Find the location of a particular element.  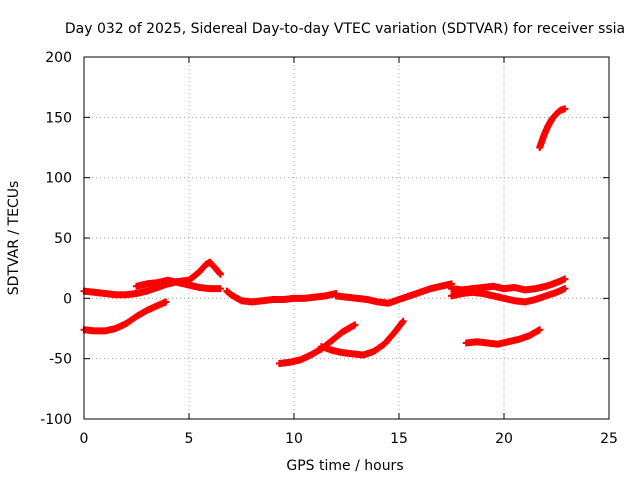

x-tick-label: 25 is located at coordinates (609, 439).